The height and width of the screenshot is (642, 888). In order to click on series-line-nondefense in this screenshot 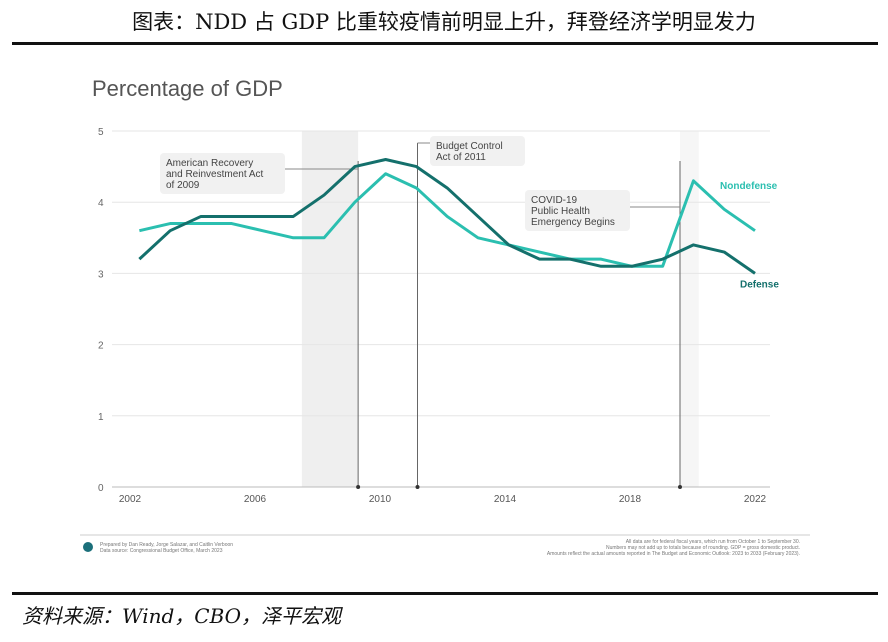, I will do `click(447, 220)`.